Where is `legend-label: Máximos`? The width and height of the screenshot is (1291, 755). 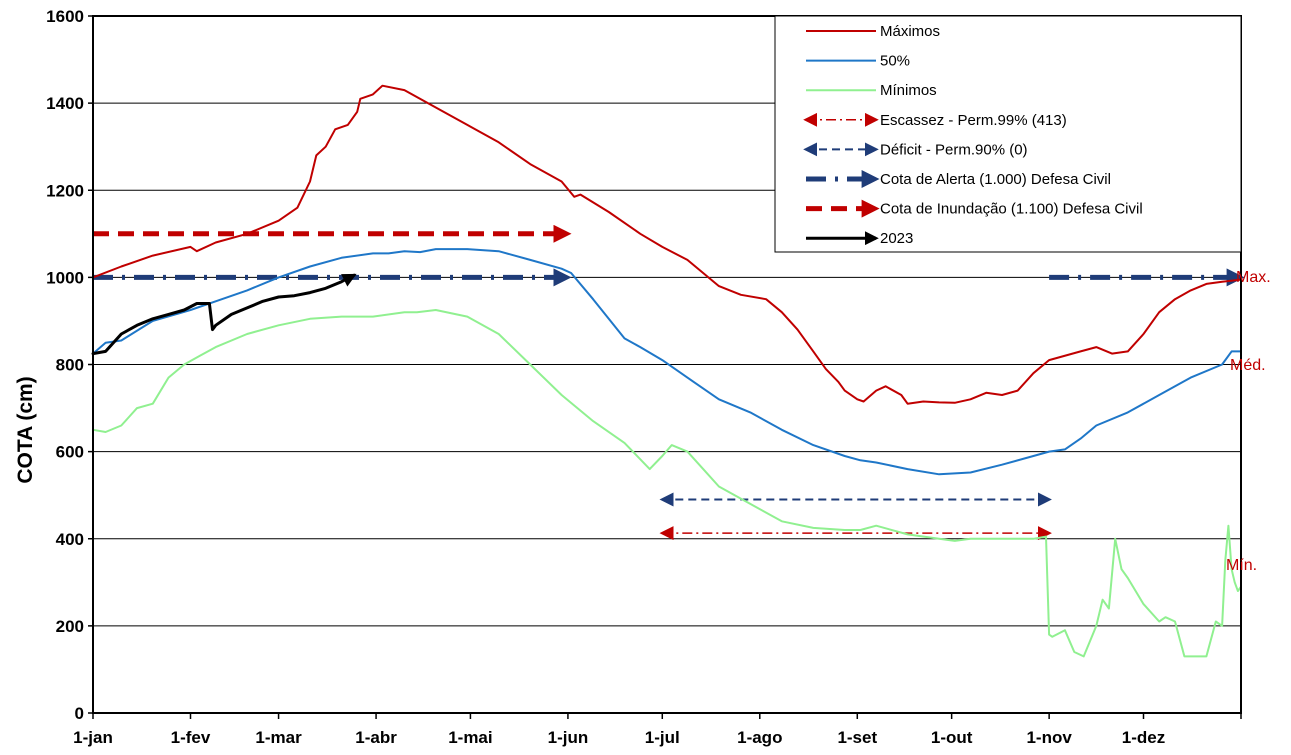 legend-label: Máximos is located at coordinates (910, 31).